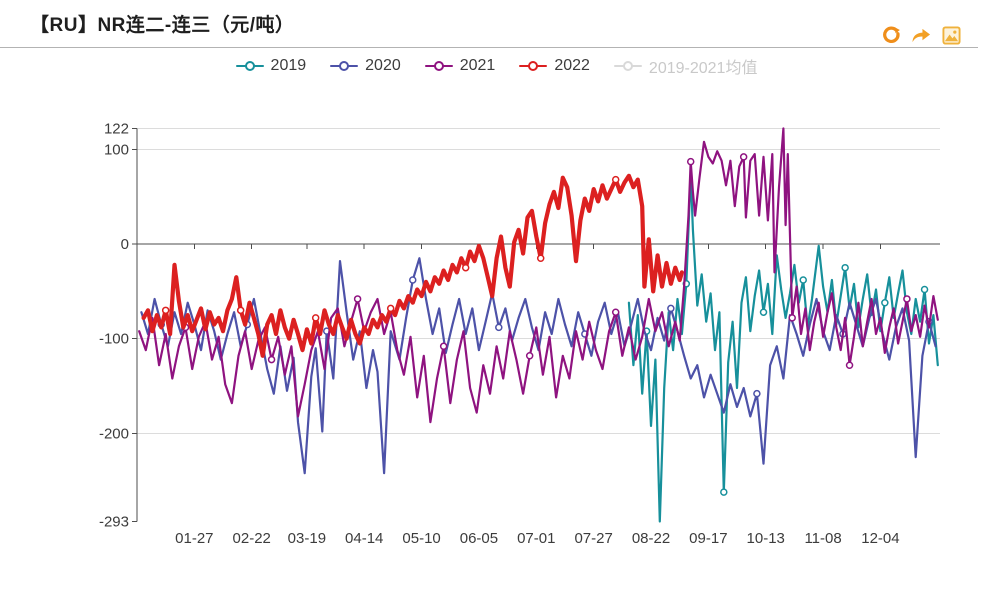 The height and width of the screenshot is (598, 993). What do you see at coordinates (116, 149) in the screenshot?
I see `y-axis-label: 100` at bounding box center [116, 149].